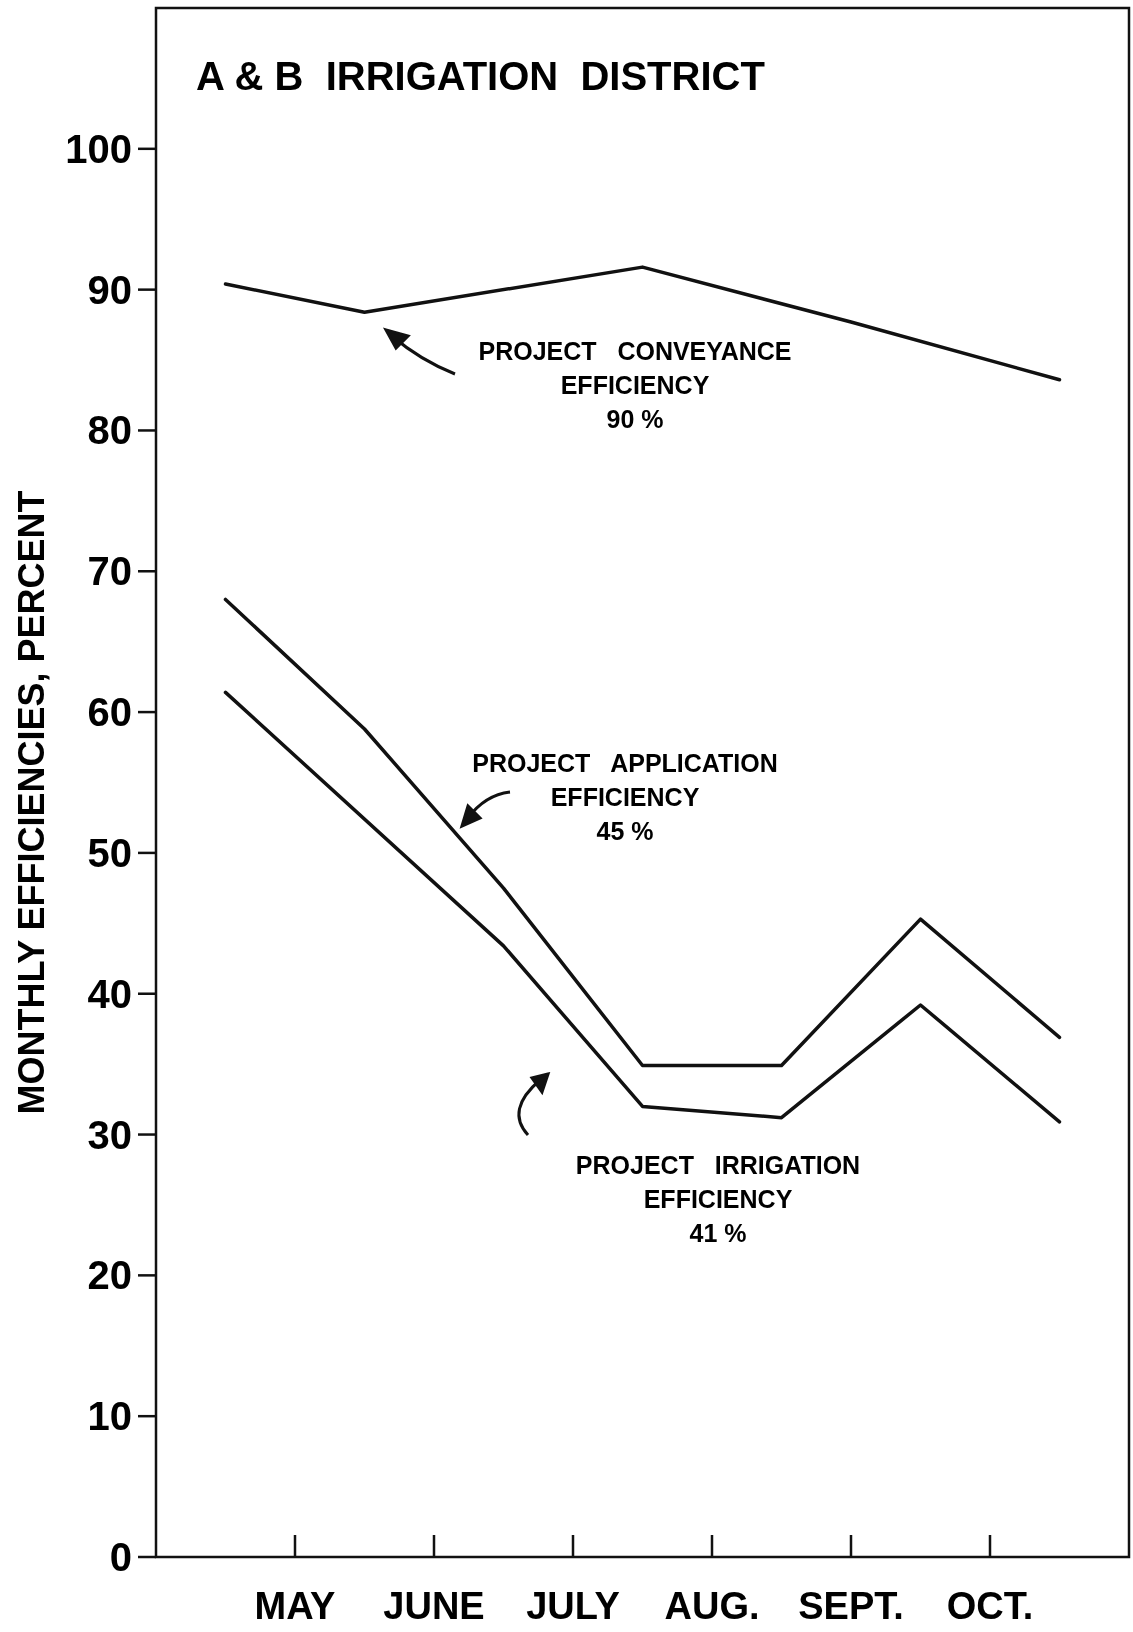 The width and height of the screenshot is (1133, 1632). Describe the element at coordinates (990, 1606) in the screenshot. I see `x-tick-label: OCT.` at that location.